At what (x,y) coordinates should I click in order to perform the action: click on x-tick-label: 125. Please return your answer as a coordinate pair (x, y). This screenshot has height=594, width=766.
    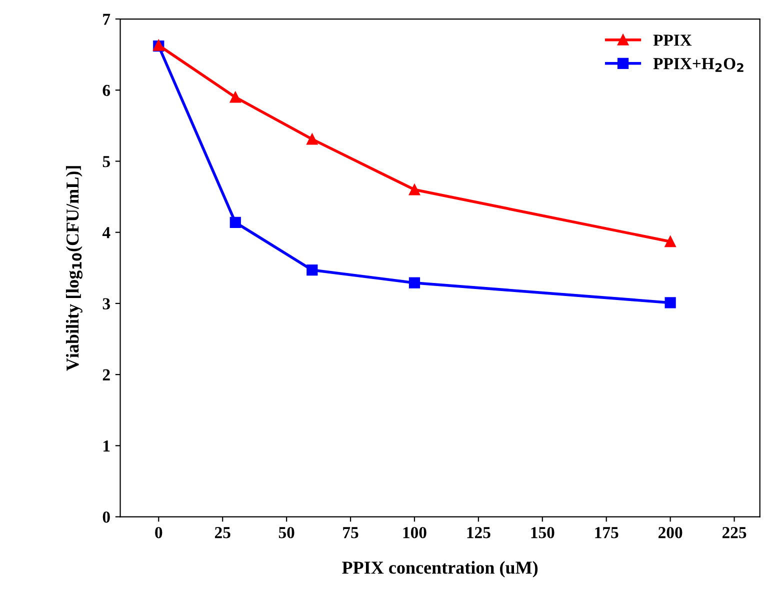
    Looking at the image, I should click on (478, 532).